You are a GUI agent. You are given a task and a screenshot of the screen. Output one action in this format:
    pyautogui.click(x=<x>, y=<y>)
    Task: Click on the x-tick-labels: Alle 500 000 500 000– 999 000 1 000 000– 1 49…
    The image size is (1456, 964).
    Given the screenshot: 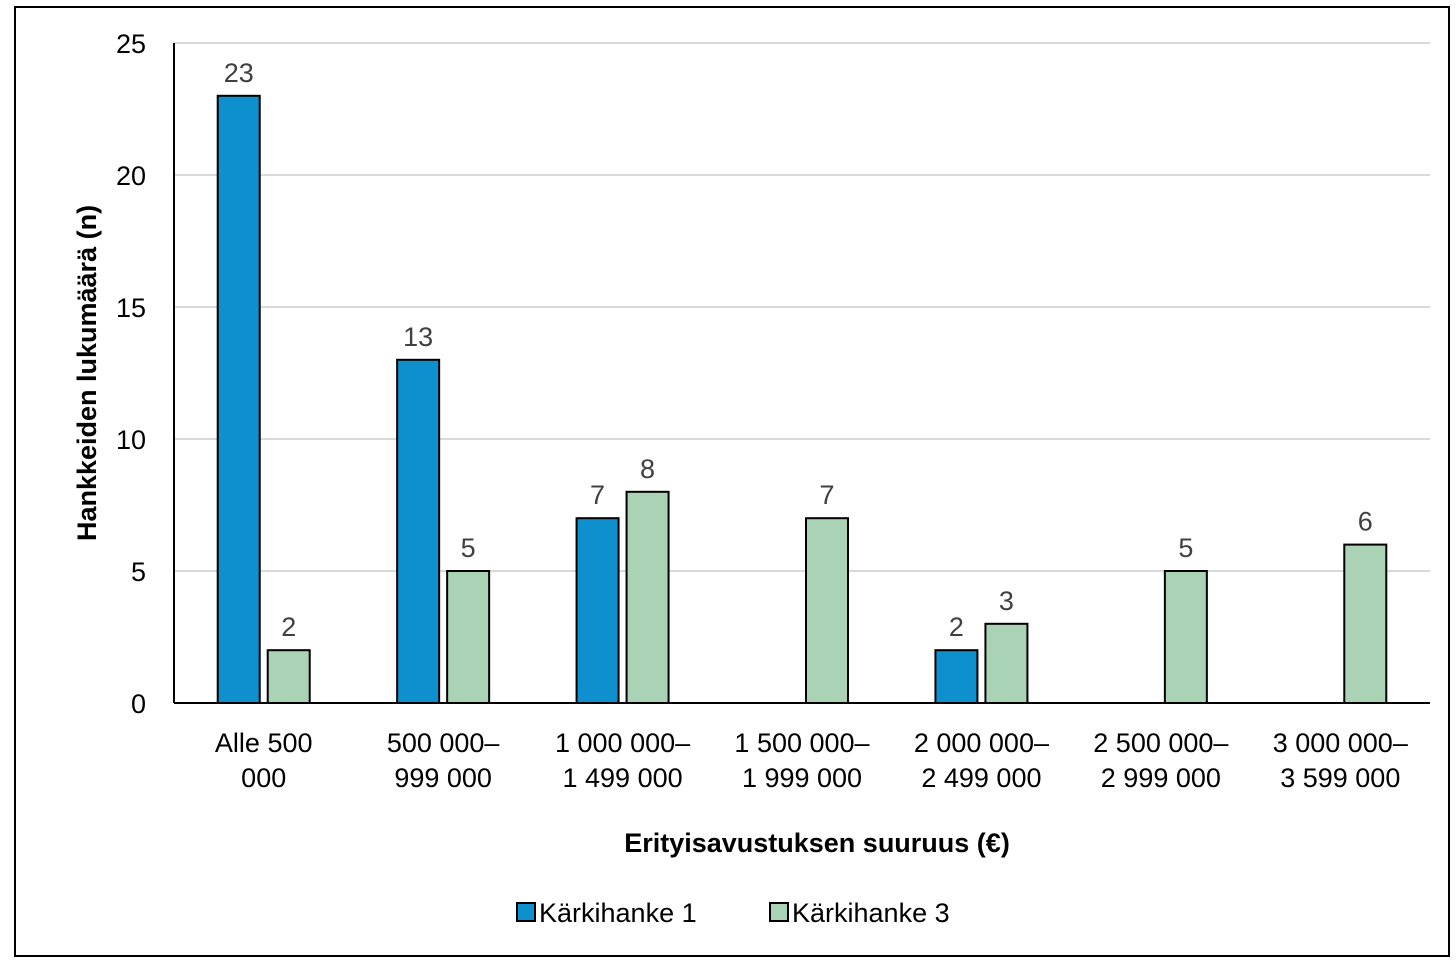 What is the action you would take?
    pyautogui.click(x=811, y=760)
    